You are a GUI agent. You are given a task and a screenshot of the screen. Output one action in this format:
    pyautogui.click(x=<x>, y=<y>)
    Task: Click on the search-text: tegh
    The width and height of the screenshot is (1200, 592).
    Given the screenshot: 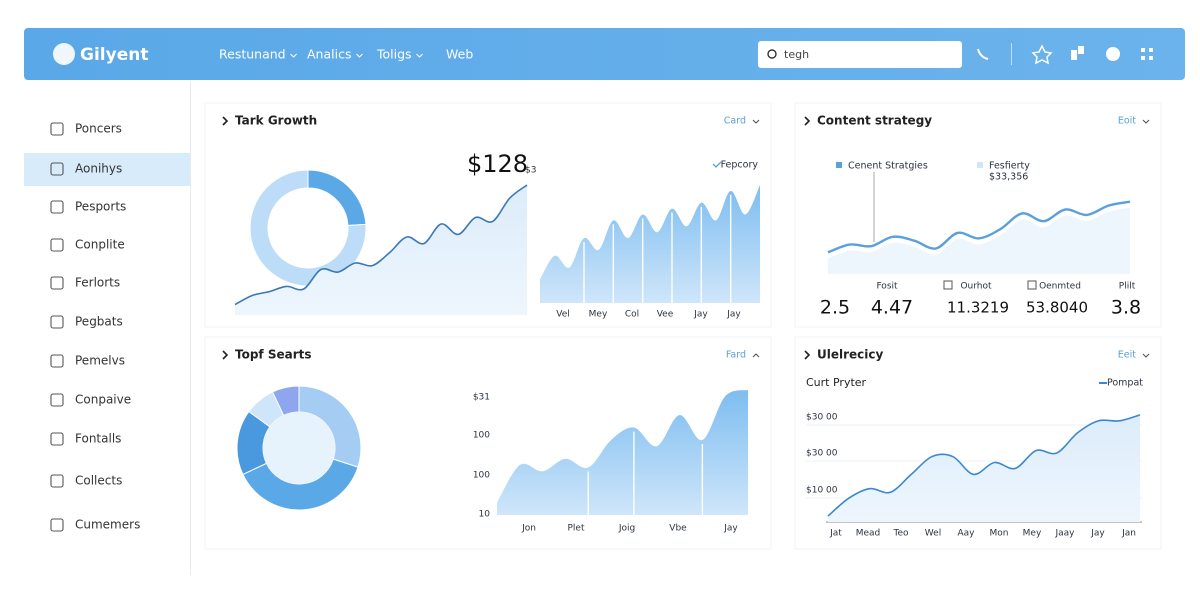 What is the action you would take?
    pyautogui.click(x=796, y=54)
    